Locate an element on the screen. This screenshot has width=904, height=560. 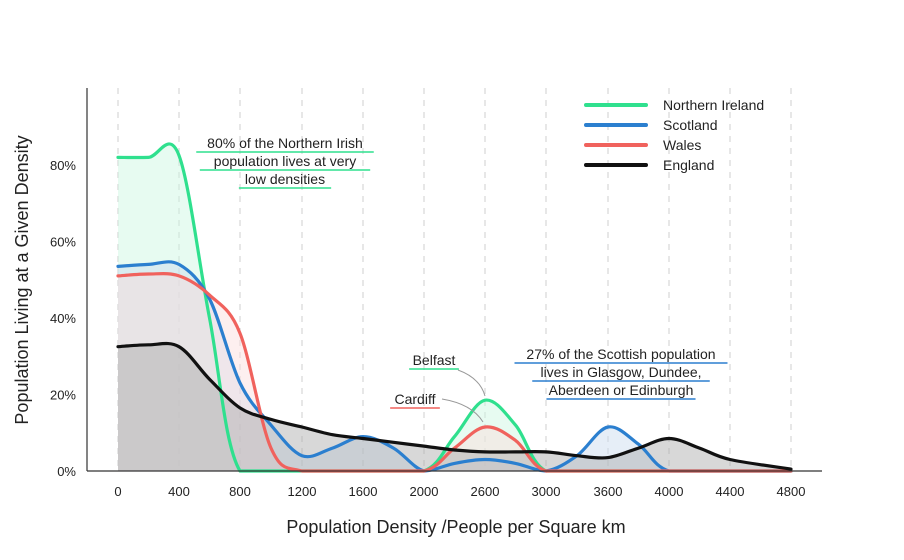
y-tick-label: 20% is located at coordinates (63, 395).